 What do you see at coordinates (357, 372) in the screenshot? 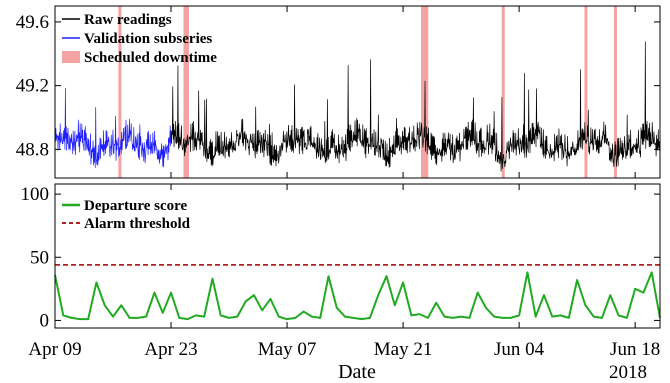
I see `x-axis-title: Date` at bounding box center [357, 372].